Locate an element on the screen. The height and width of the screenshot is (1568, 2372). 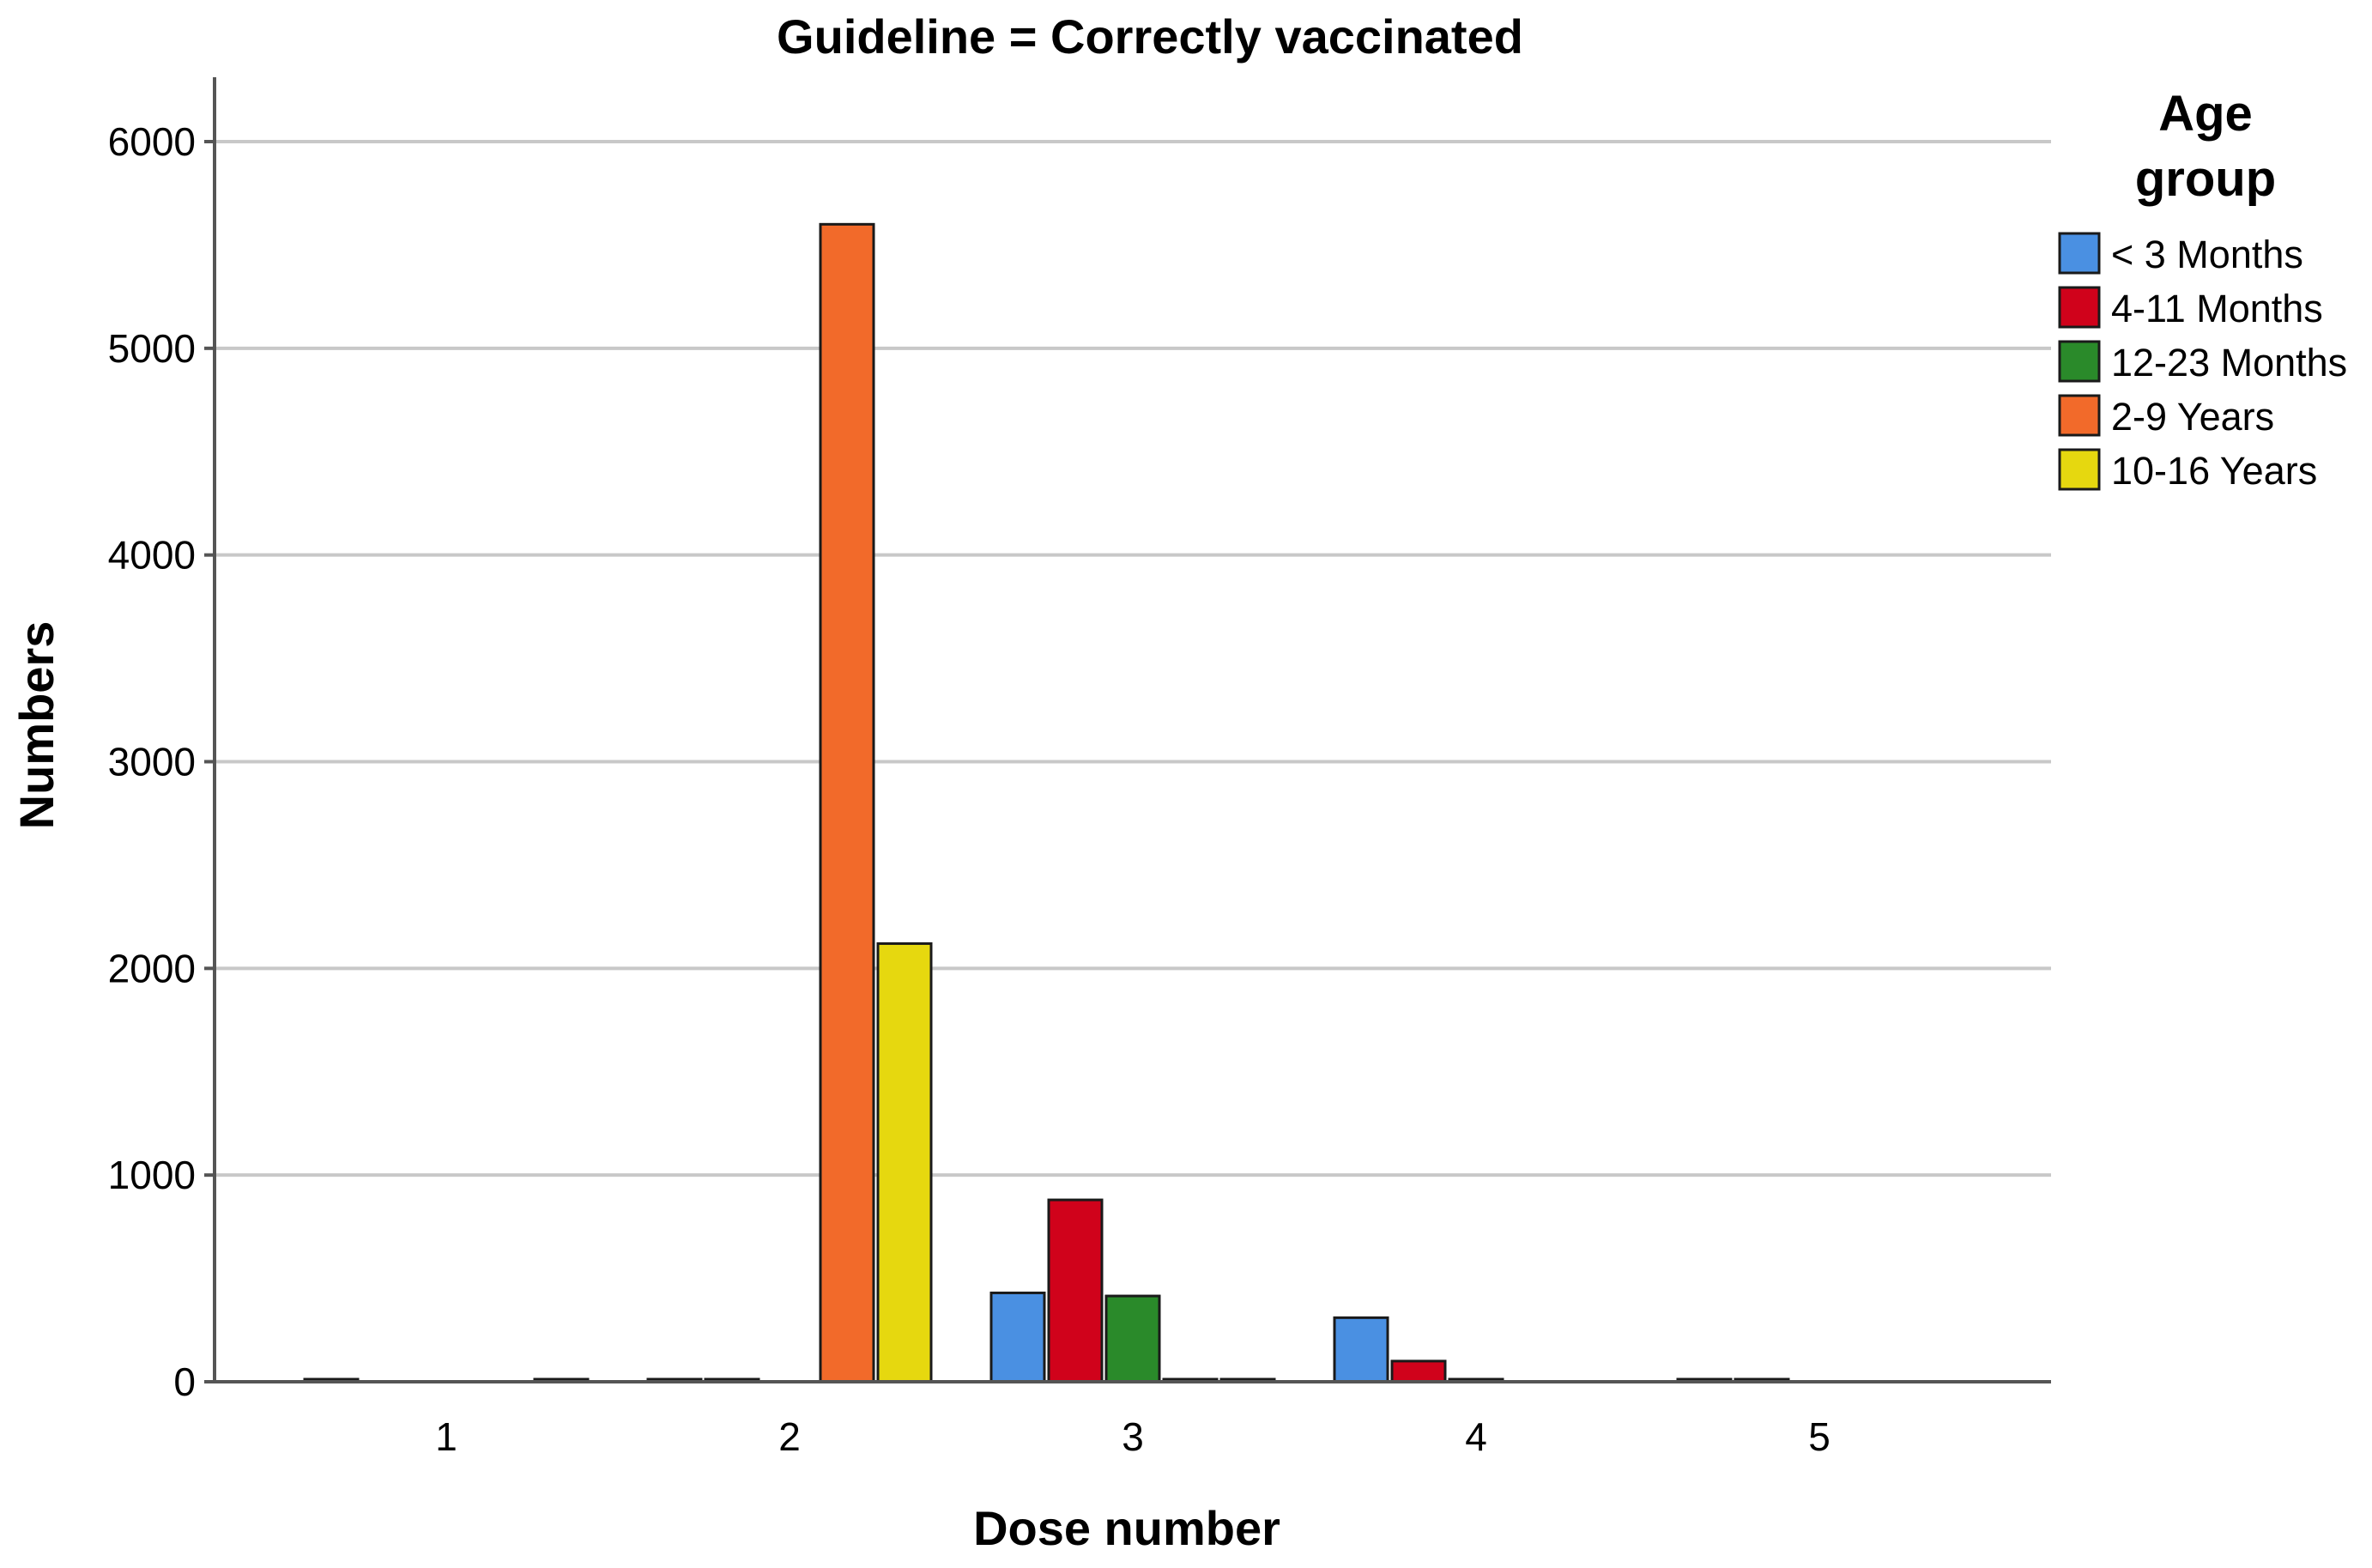
y-tick-label: 4000 is located at coordinates (152, 555).